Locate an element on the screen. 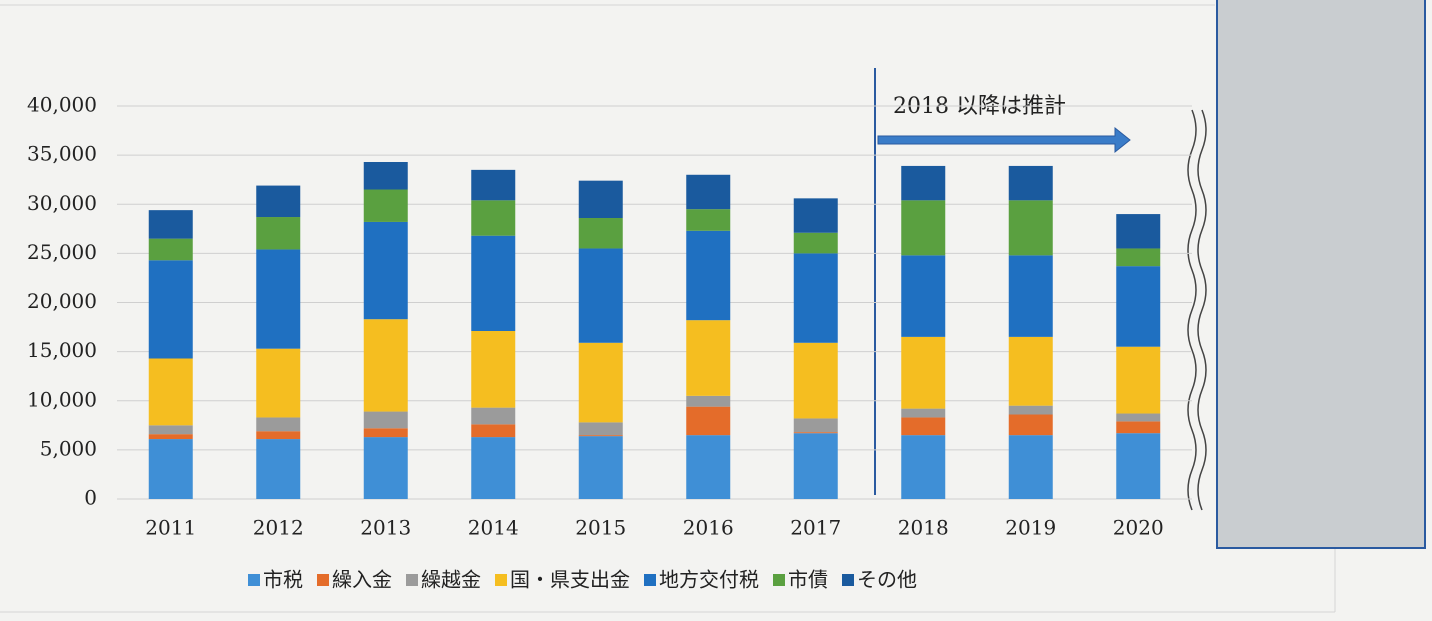  legend-label: 国・県支出金 is located at coordinates (570, 580).